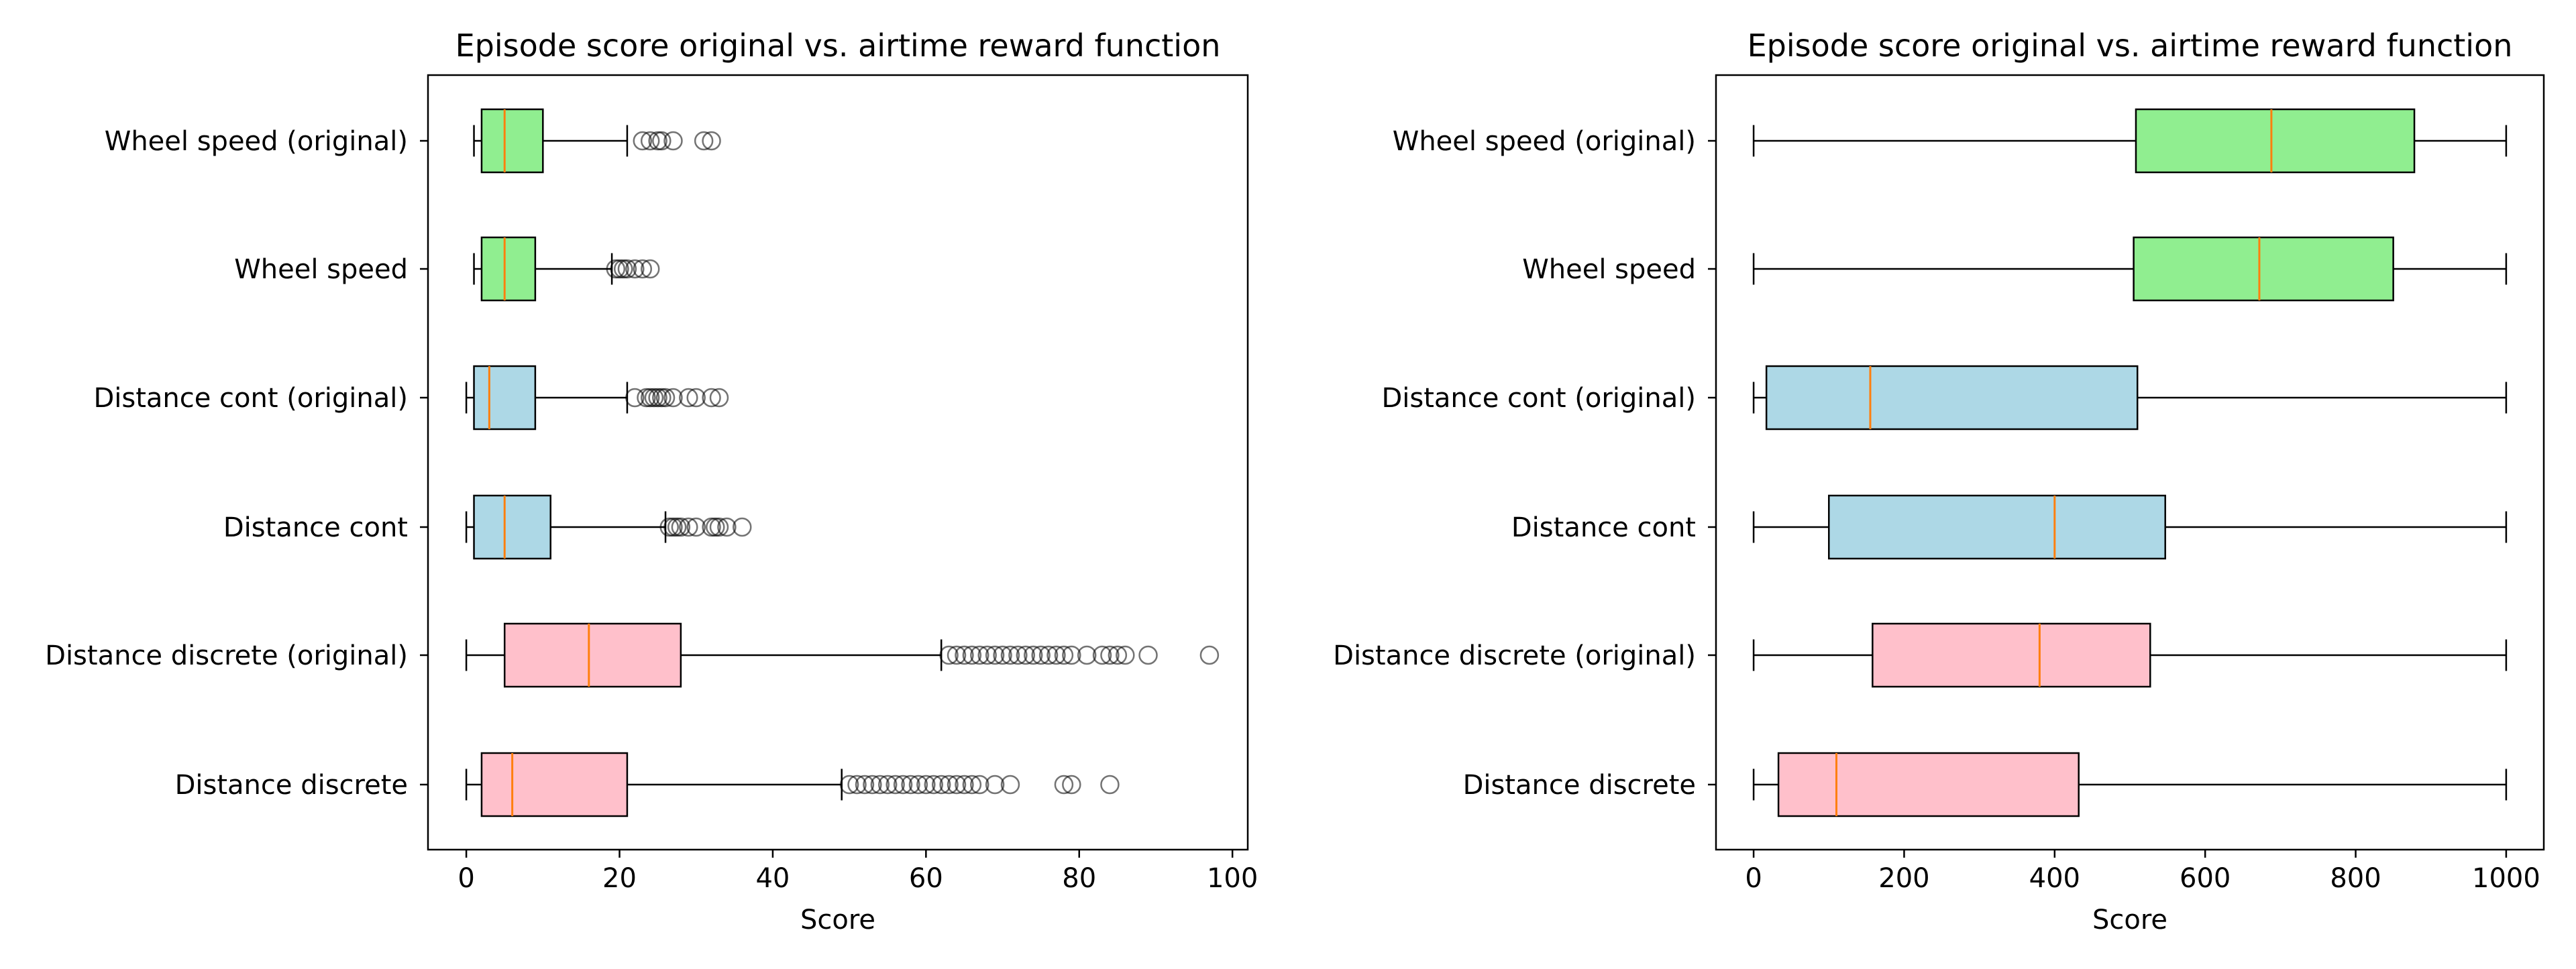  Describe the element at coordinates (772, 878) in the screenshot. I see `x-tick-label: 40` at that location.